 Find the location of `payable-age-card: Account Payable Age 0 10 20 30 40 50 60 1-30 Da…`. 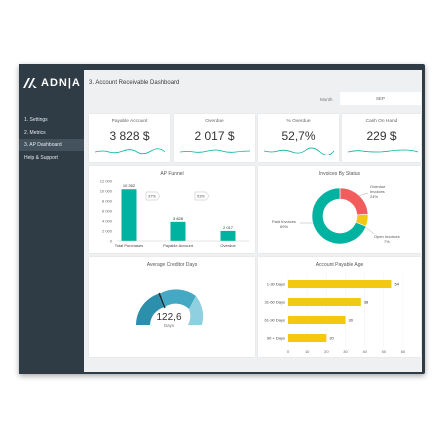

payable-age-card: Account Payable Age 0 10 20 30 40 50 60 1-30 Da… is located at coordinates (339, 307).